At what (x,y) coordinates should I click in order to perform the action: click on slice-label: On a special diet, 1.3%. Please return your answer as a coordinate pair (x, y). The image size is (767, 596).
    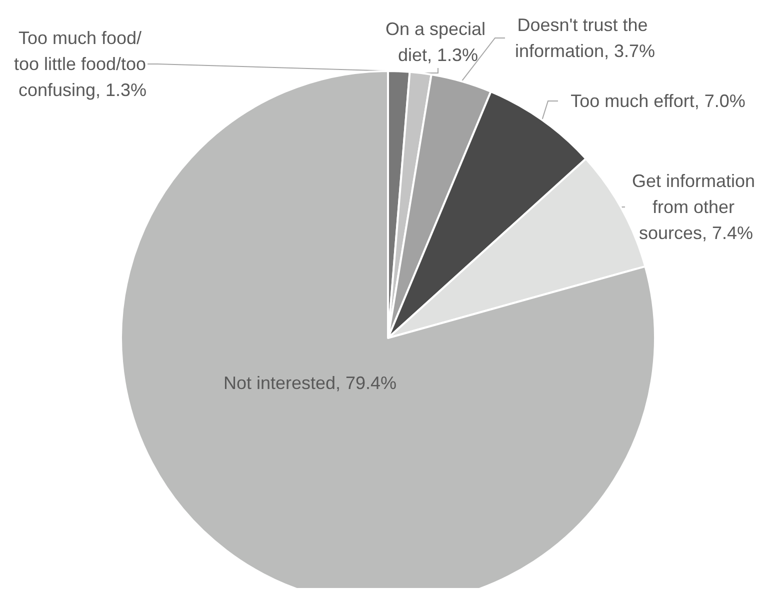
    Looking at the image, I should click on (438, 42).